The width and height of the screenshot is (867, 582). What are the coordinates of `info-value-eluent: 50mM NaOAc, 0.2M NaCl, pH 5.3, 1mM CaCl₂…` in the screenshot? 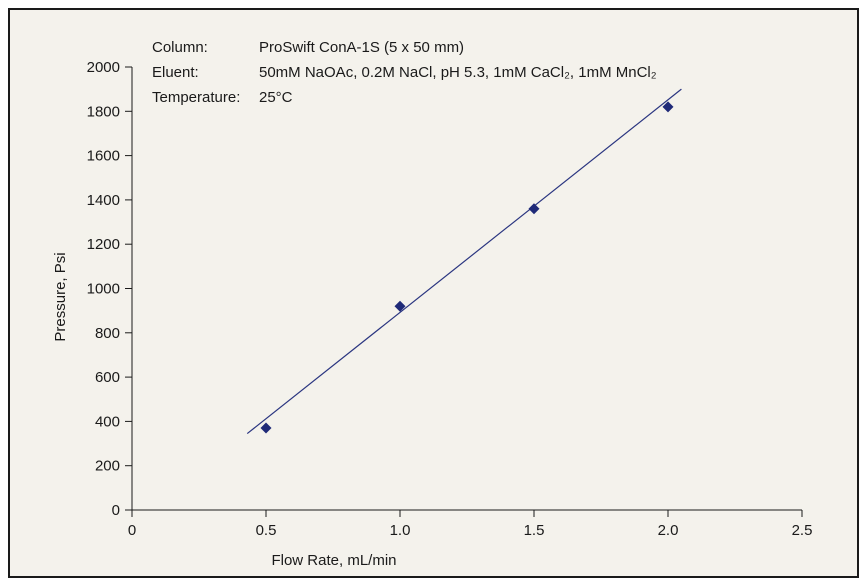 It's located at (458, 72).